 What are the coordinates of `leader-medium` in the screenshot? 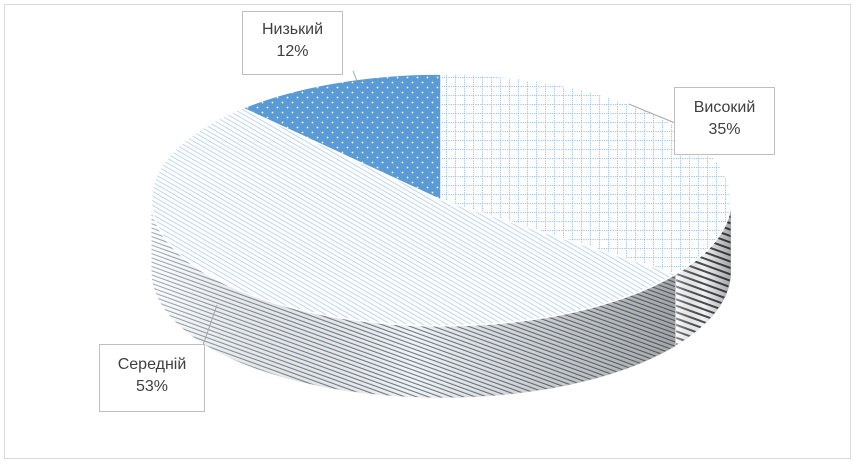 It's located at (210, 325).